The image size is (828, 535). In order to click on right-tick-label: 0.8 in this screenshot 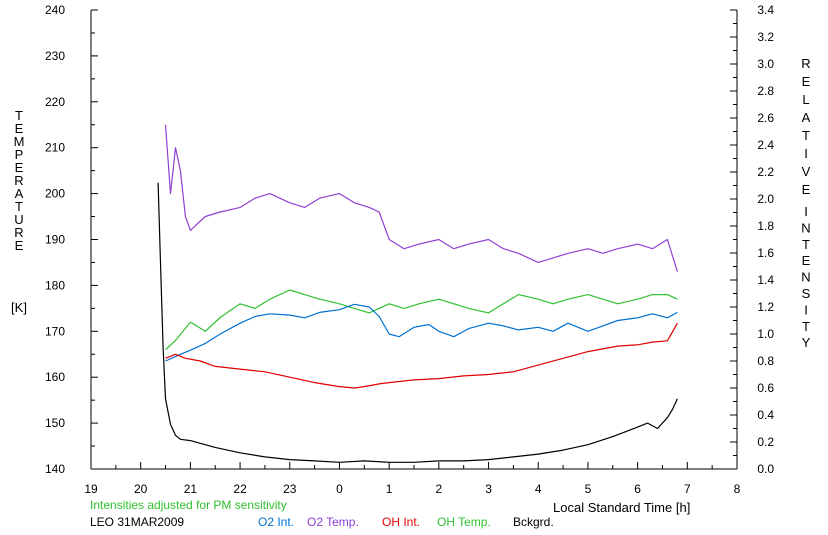, I will do `click(765, 361)`.